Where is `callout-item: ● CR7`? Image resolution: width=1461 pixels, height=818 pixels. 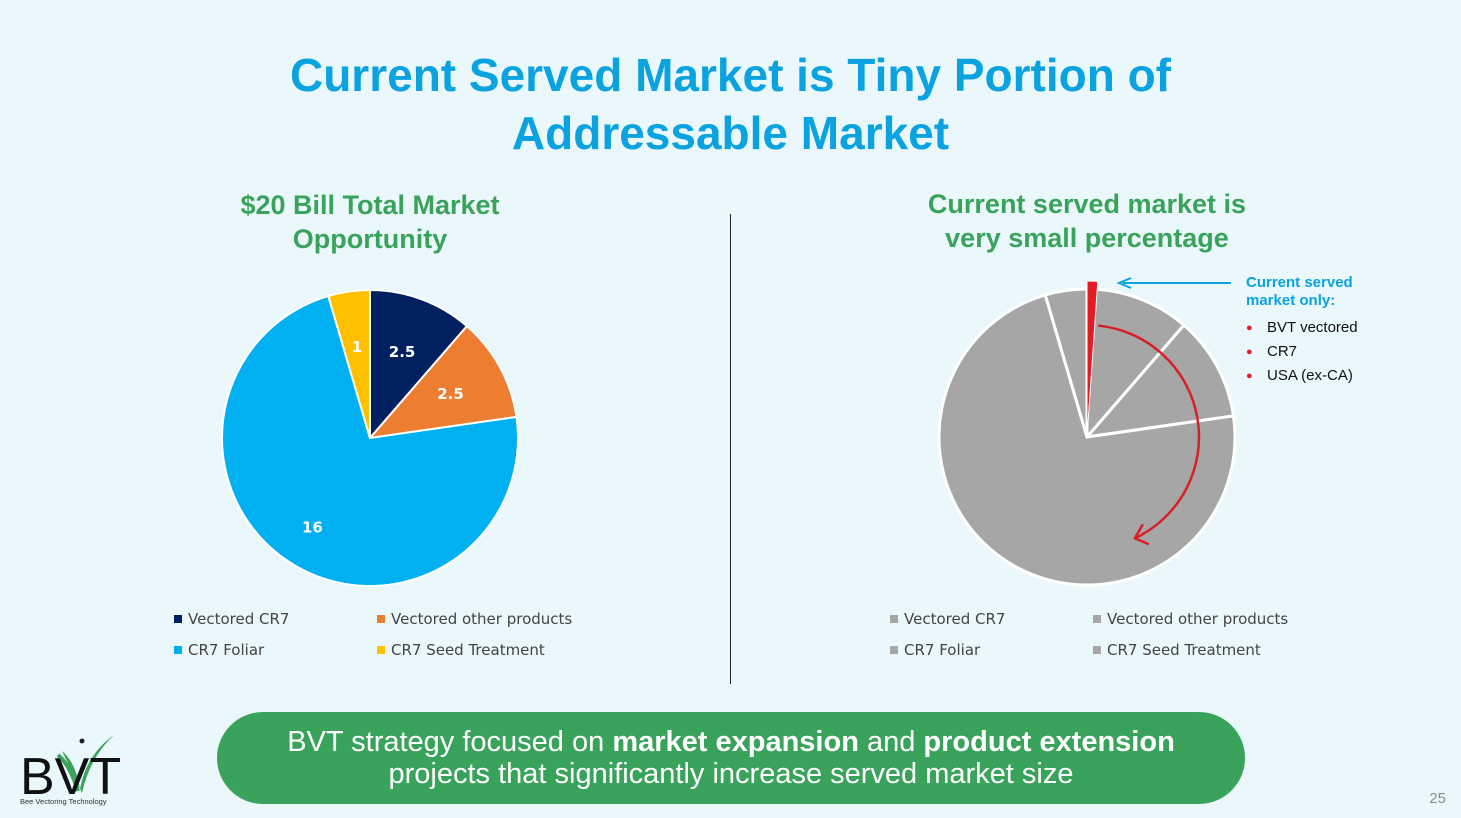 callout-item: ● CR7 is located at coordinates (1346, 352).